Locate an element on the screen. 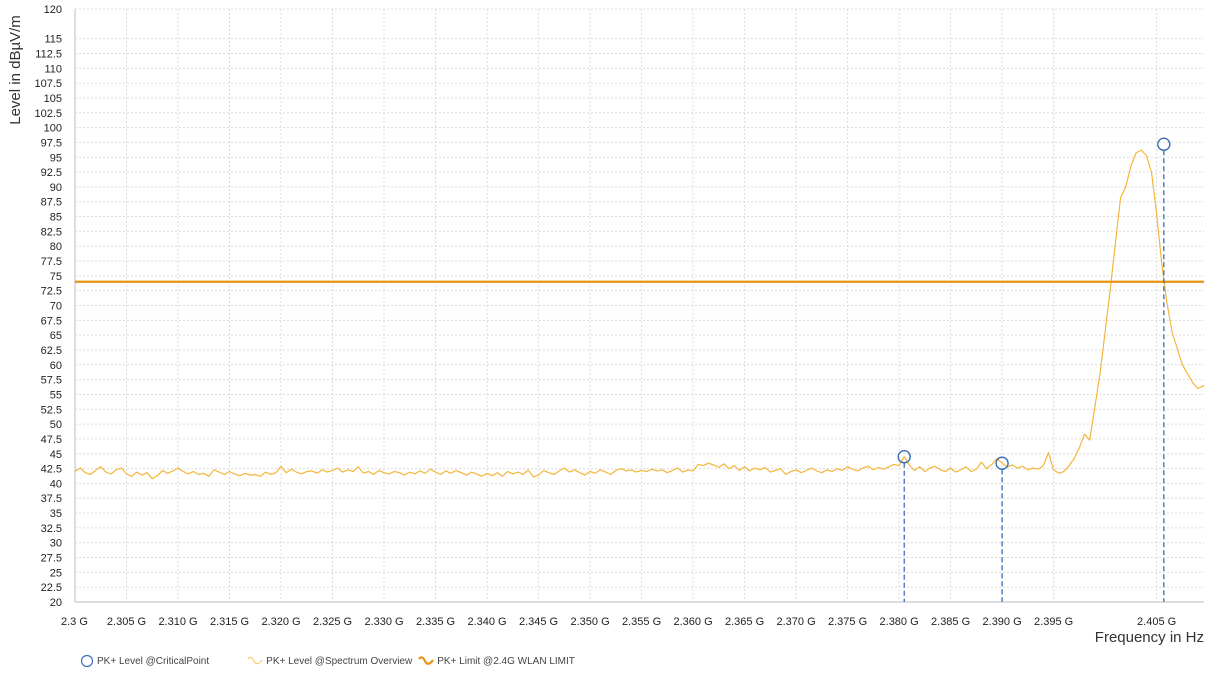  thick-wave-icon is located at coordinates (426, 660).